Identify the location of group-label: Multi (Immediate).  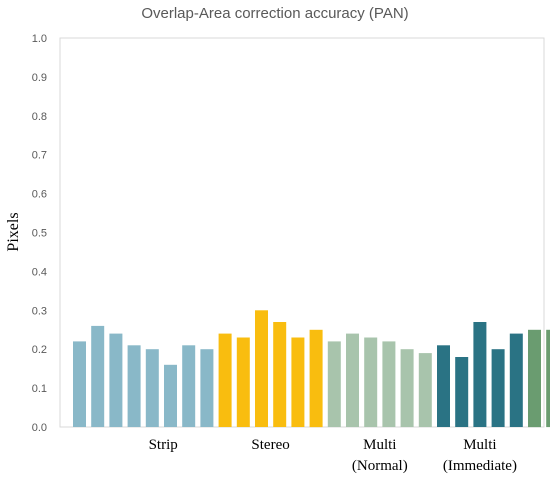
(480, 455).